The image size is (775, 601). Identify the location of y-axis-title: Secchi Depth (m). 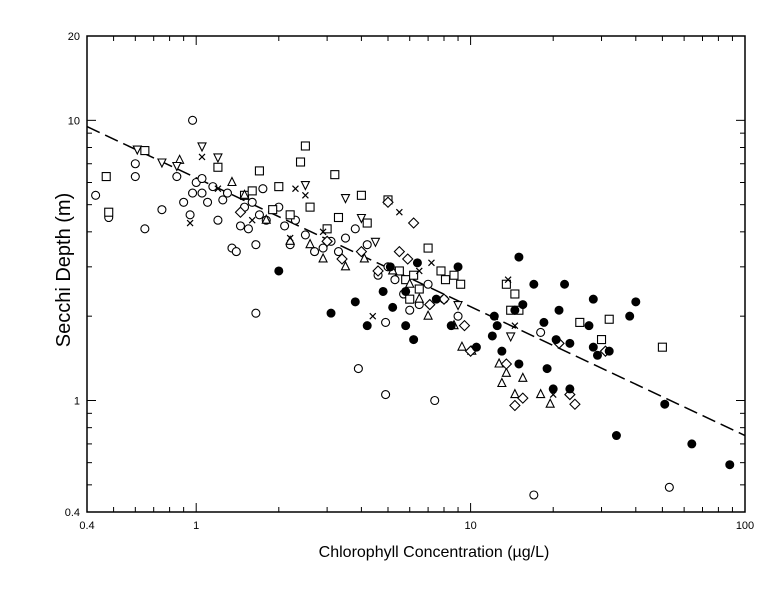
(64, 270).